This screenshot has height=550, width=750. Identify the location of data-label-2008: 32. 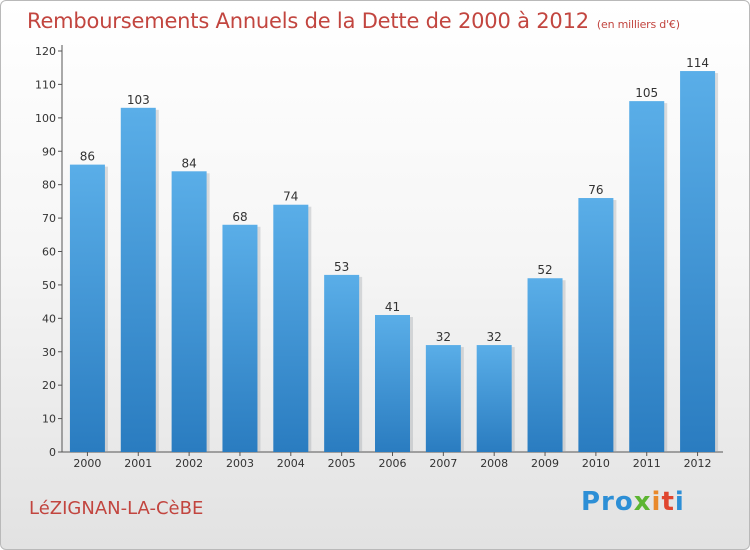
(494, 337).